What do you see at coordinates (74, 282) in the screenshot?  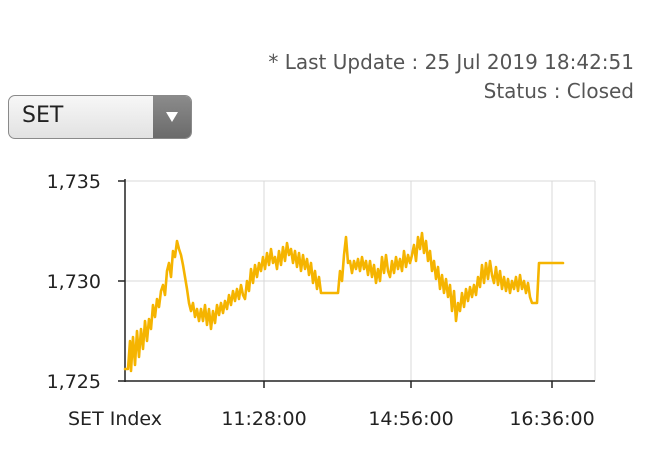 I see `y-tick-label: 1,730` at bounding box center [74, 282].